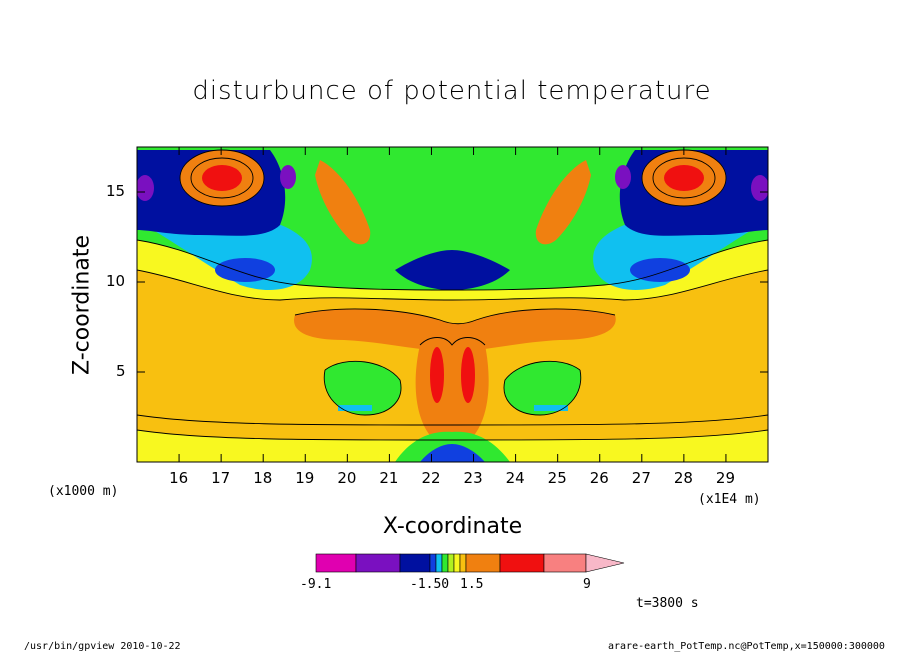  Describe the element at coordinates (605, 563) in the screenshot. I see `colorbar-extension` at that location.